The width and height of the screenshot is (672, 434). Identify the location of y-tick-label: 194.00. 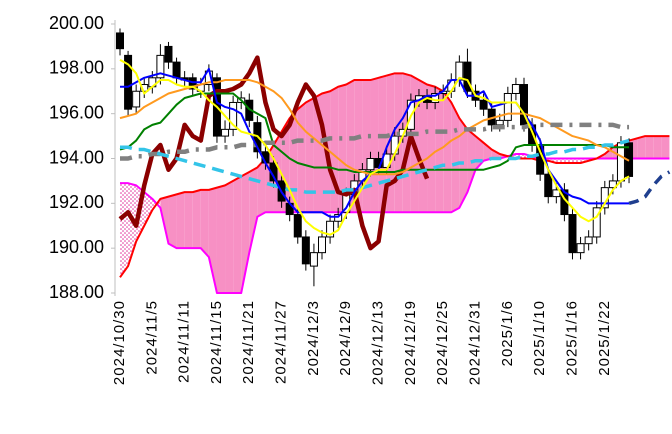
(76, 157).